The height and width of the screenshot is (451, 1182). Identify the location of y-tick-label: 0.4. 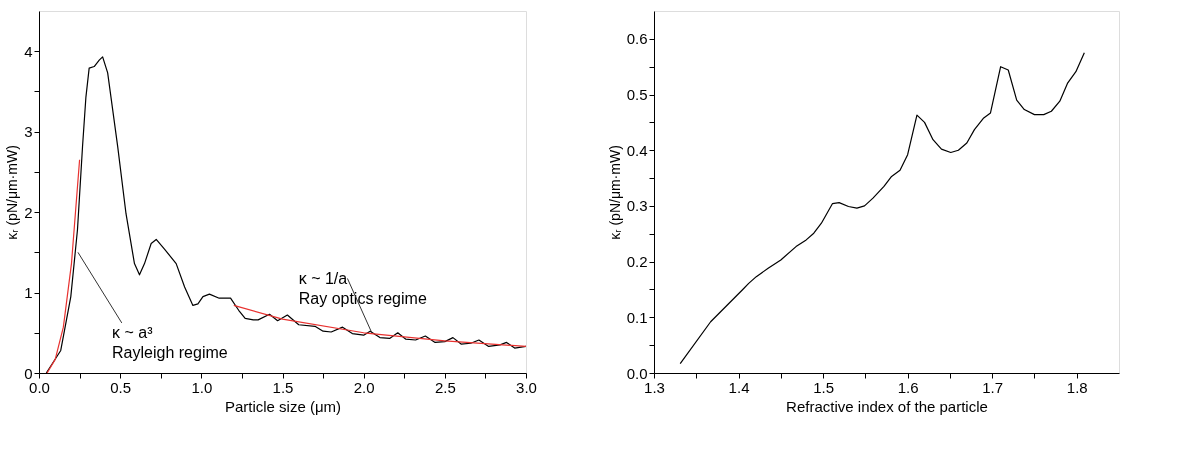
(637, 150).